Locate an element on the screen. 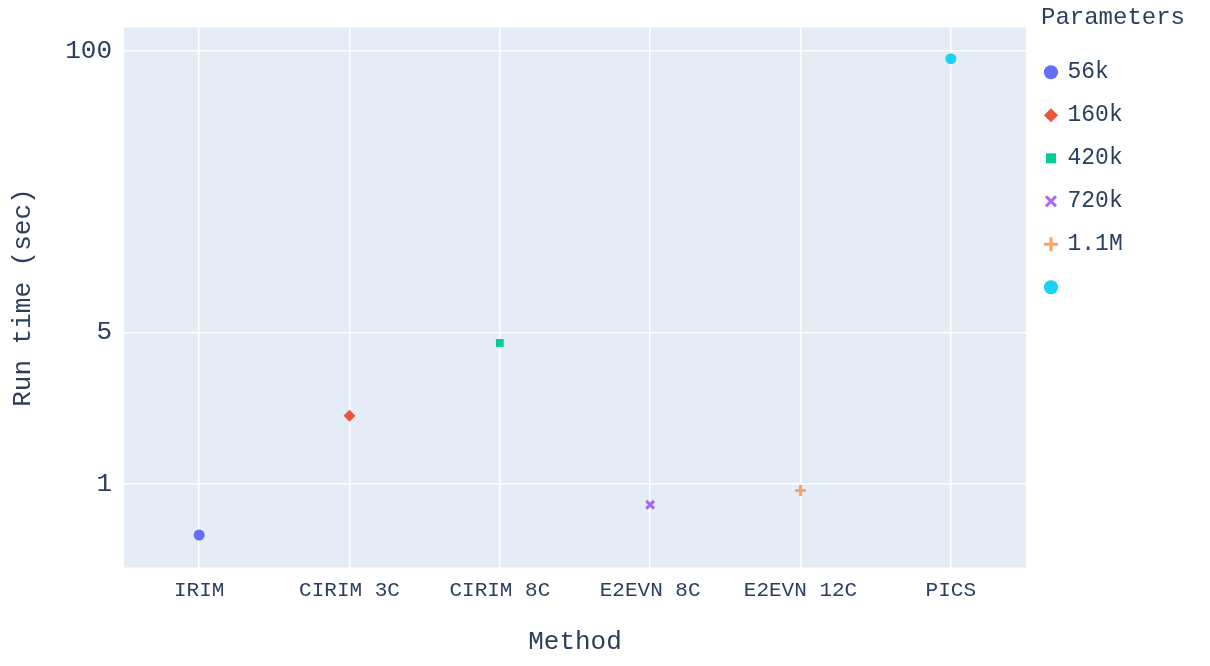  y-axis-title: Run time (sec) is located at coordinates (23, 297).